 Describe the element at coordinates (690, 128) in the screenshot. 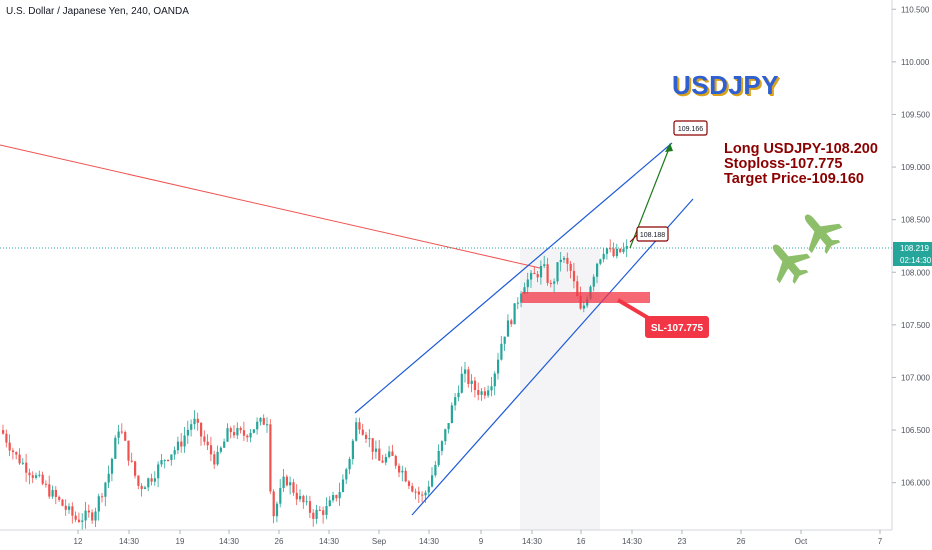

I see `target-callout` at that location.